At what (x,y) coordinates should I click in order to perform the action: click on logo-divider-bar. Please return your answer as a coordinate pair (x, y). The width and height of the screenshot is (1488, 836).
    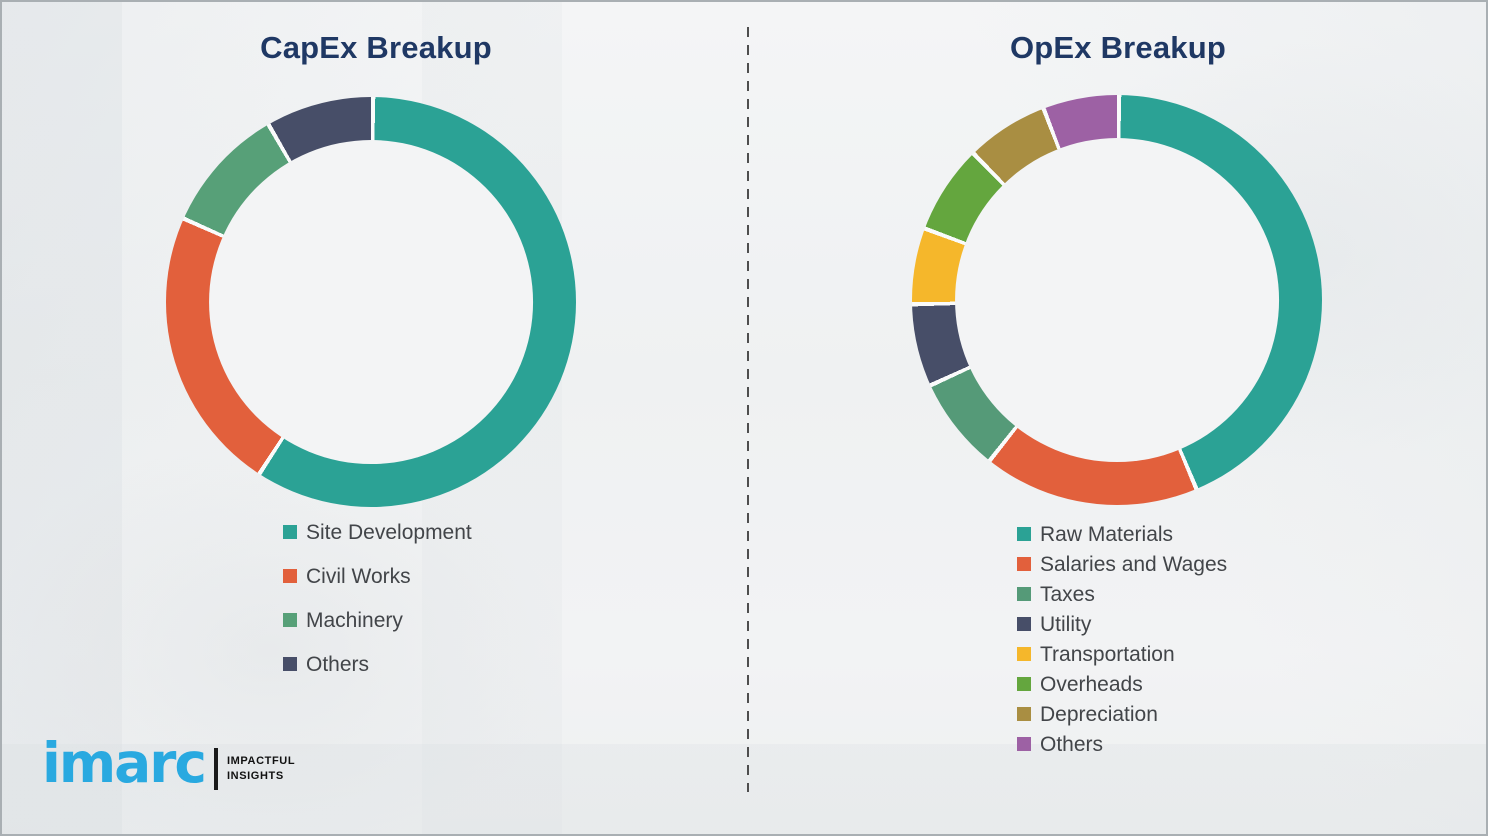
    Looking at the image, I should click on (216, 768).